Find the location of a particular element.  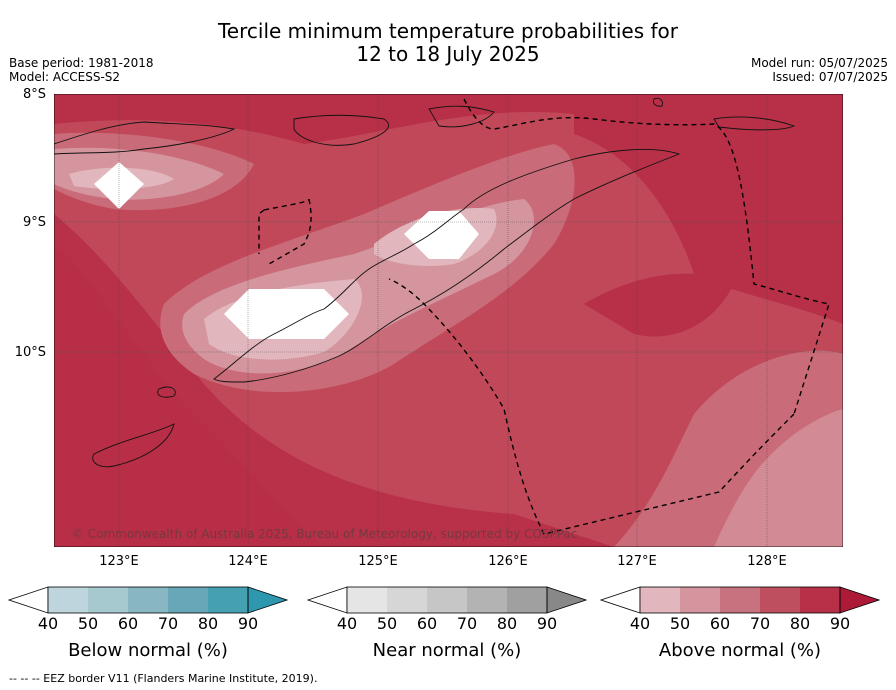

model-name: Model: ACCESS-S2 is located at coordinates (65, 77).